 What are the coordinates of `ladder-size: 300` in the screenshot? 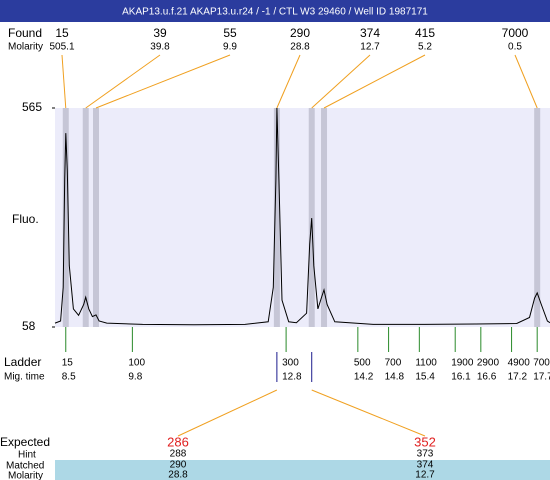 It's located at (290, 363).